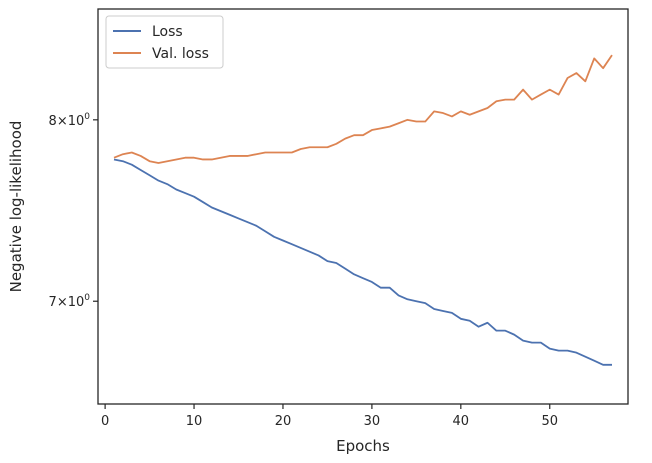  What do you see at coordinates (105, 421) in the screenshot?
I see `x-tick-label: 0` at bounding box center [105, 421].